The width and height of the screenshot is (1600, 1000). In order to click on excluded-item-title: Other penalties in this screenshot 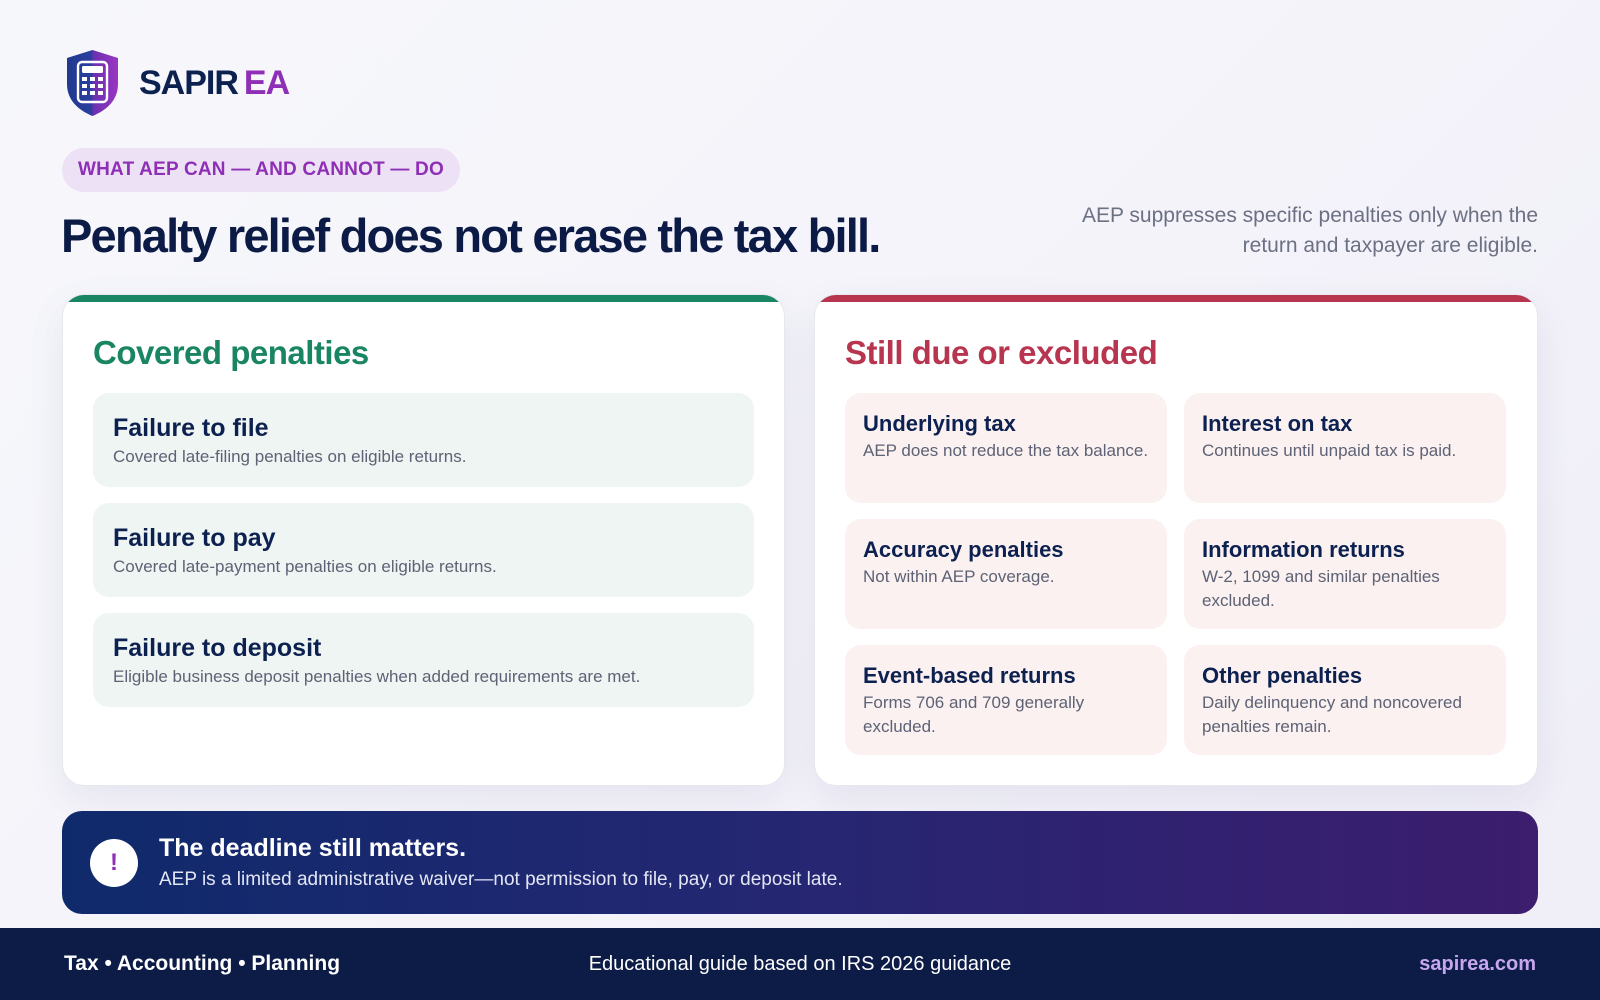, I will do `click(1282, 675)`.